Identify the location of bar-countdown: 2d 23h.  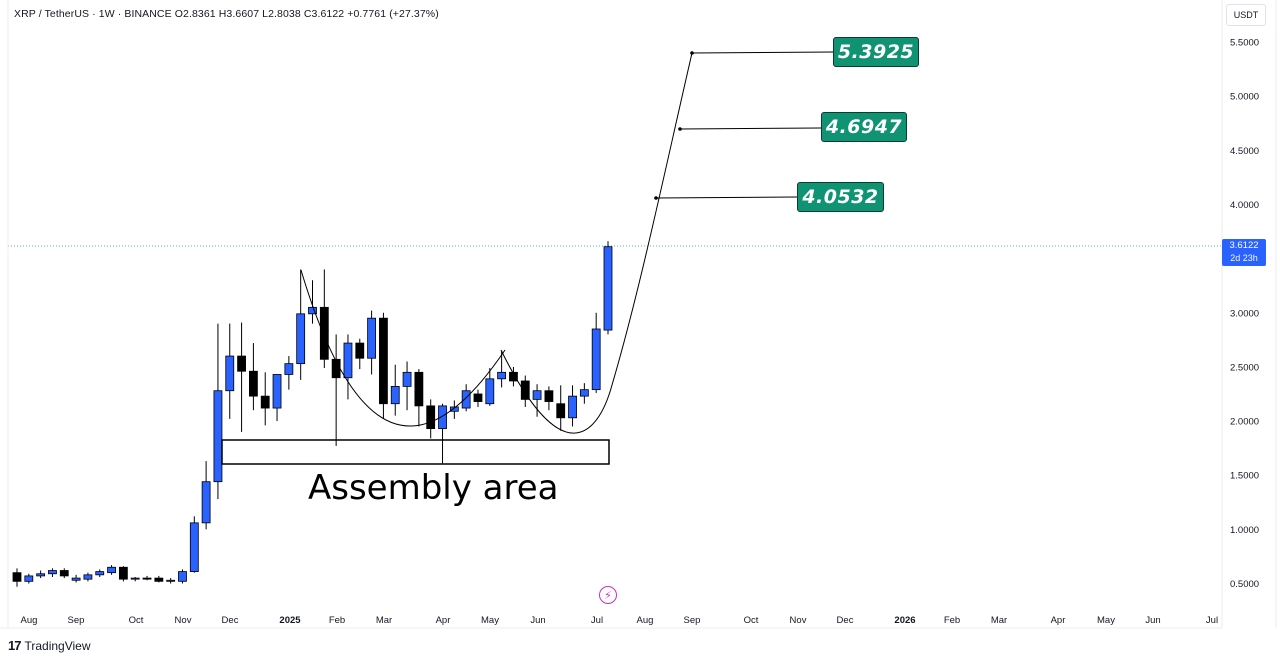
(1244, 258).